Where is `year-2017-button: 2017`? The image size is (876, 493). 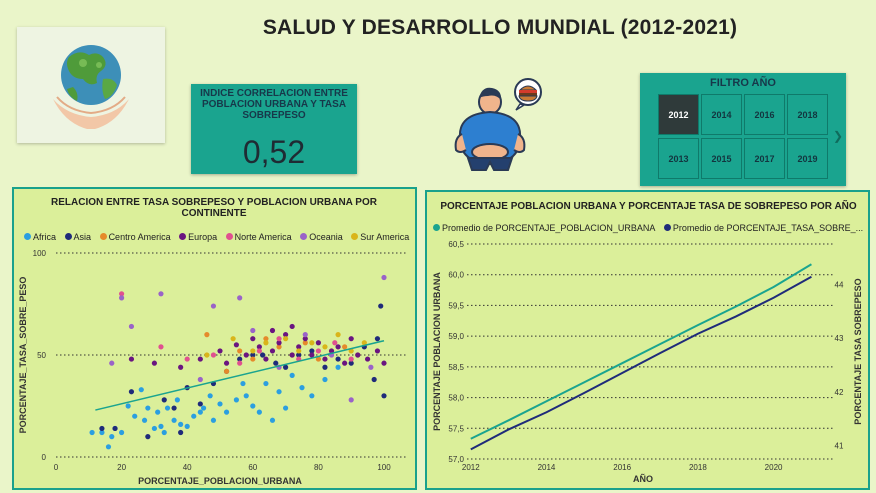
year-2017-button: 2017 is located at coordinates (764, 158).